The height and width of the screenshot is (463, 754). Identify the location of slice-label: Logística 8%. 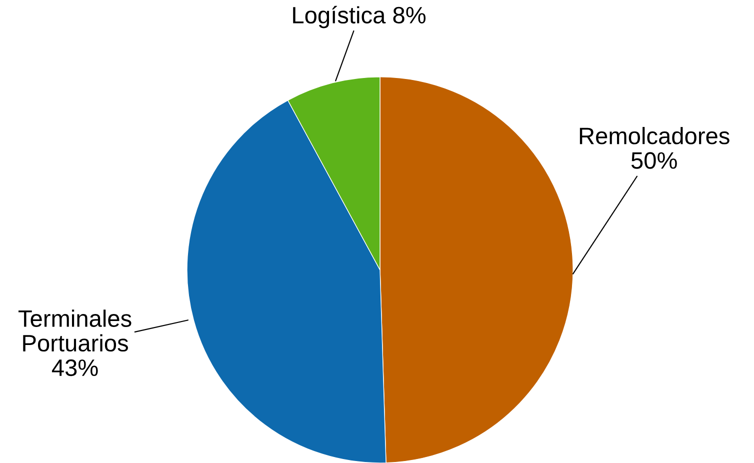
(359, 17).